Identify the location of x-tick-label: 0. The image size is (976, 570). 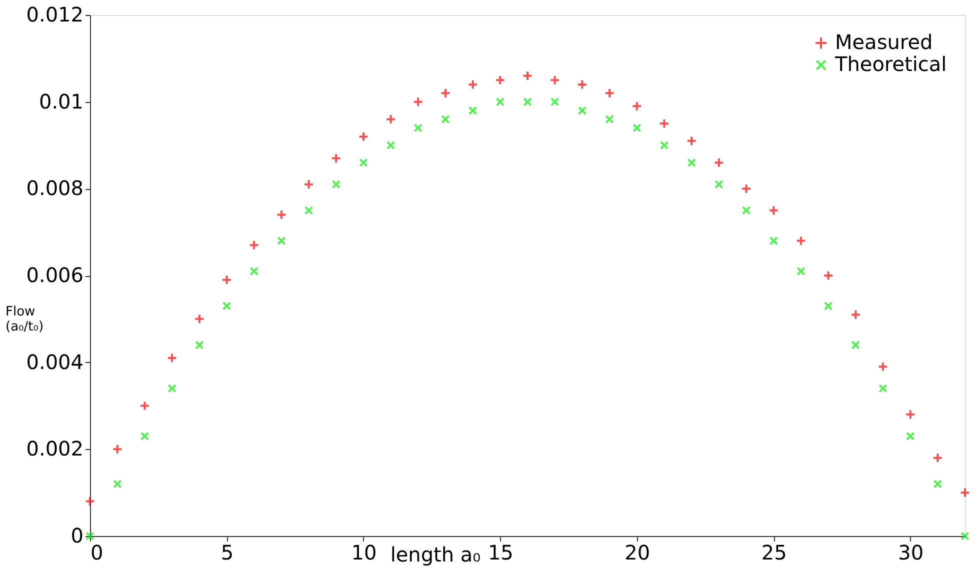
(97, 552).